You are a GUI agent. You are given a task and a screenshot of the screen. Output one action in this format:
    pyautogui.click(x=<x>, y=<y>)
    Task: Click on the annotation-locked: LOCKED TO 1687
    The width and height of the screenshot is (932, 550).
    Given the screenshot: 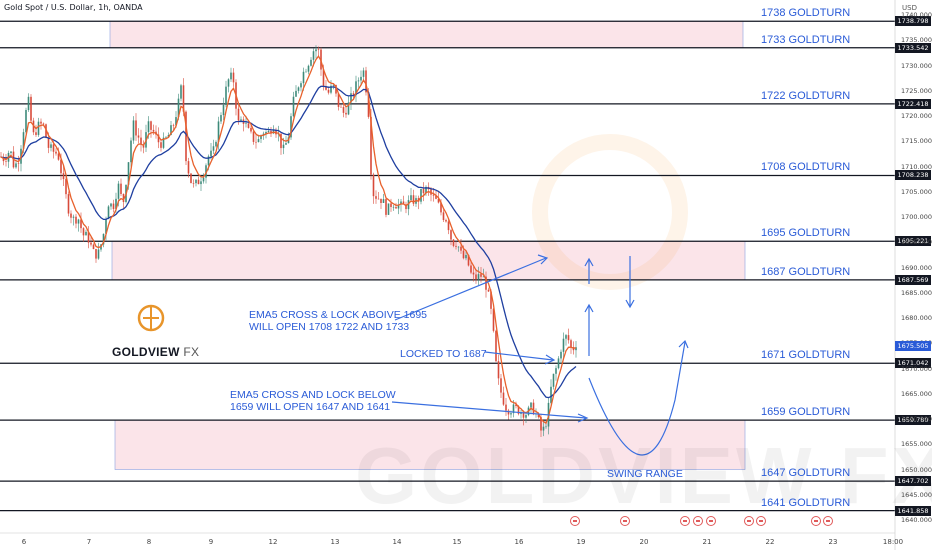 What is the action you would take?
    pyautogui.click(x=443, y=354)
    